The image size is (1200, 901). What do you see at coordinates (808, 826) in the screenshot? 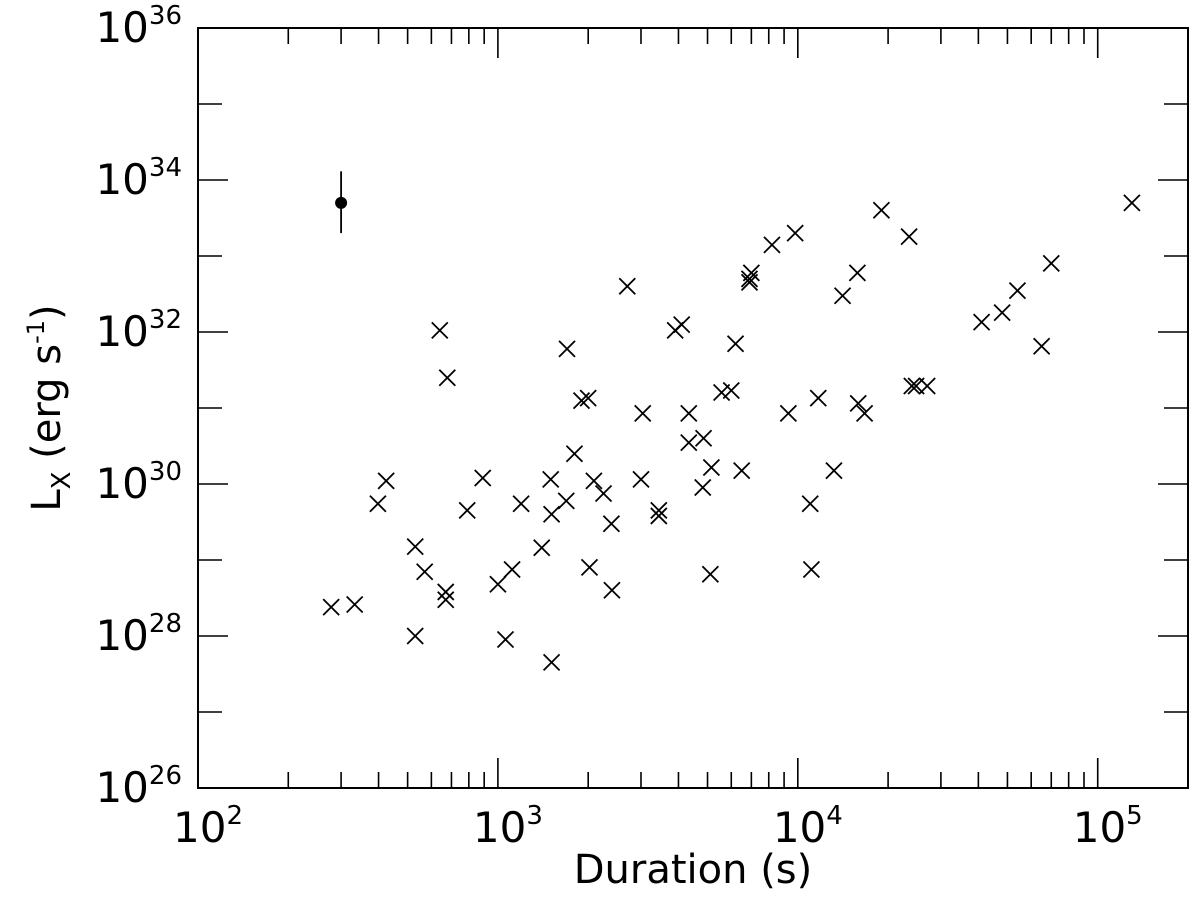
I see `x-tick-label: 104` at bounding box center [808, 826].